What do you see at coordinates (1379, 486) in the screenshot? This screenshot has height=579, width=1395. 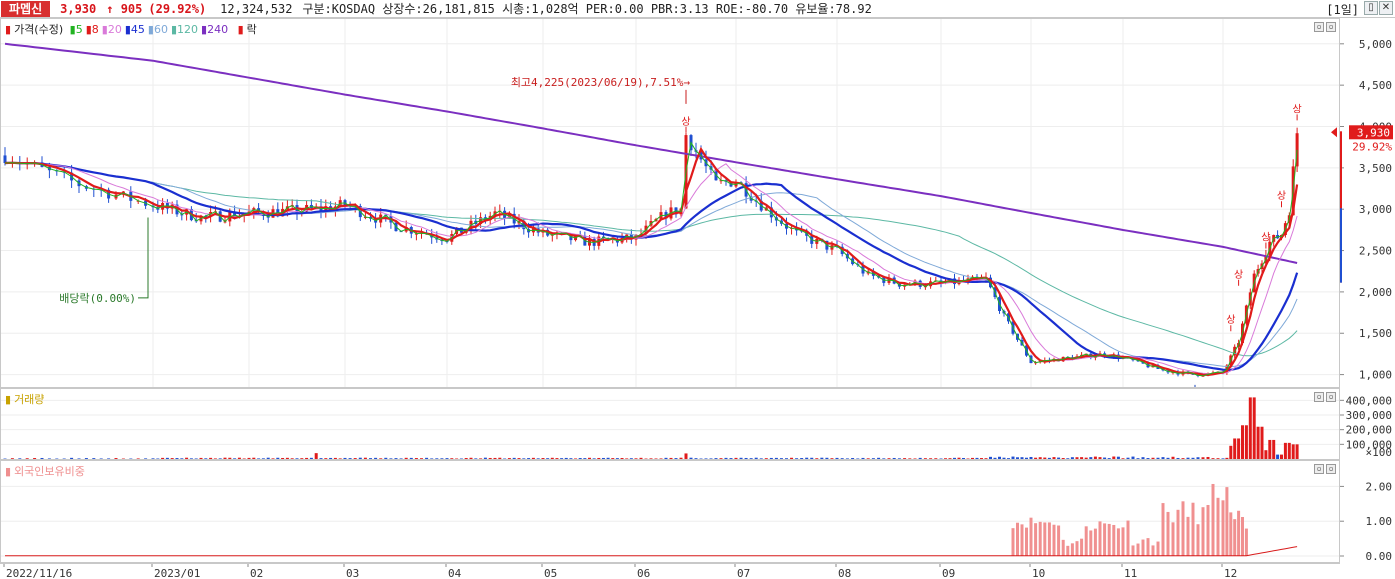 I see `foreign-tick-label: 2.00` at bounding box center [1379, 486].